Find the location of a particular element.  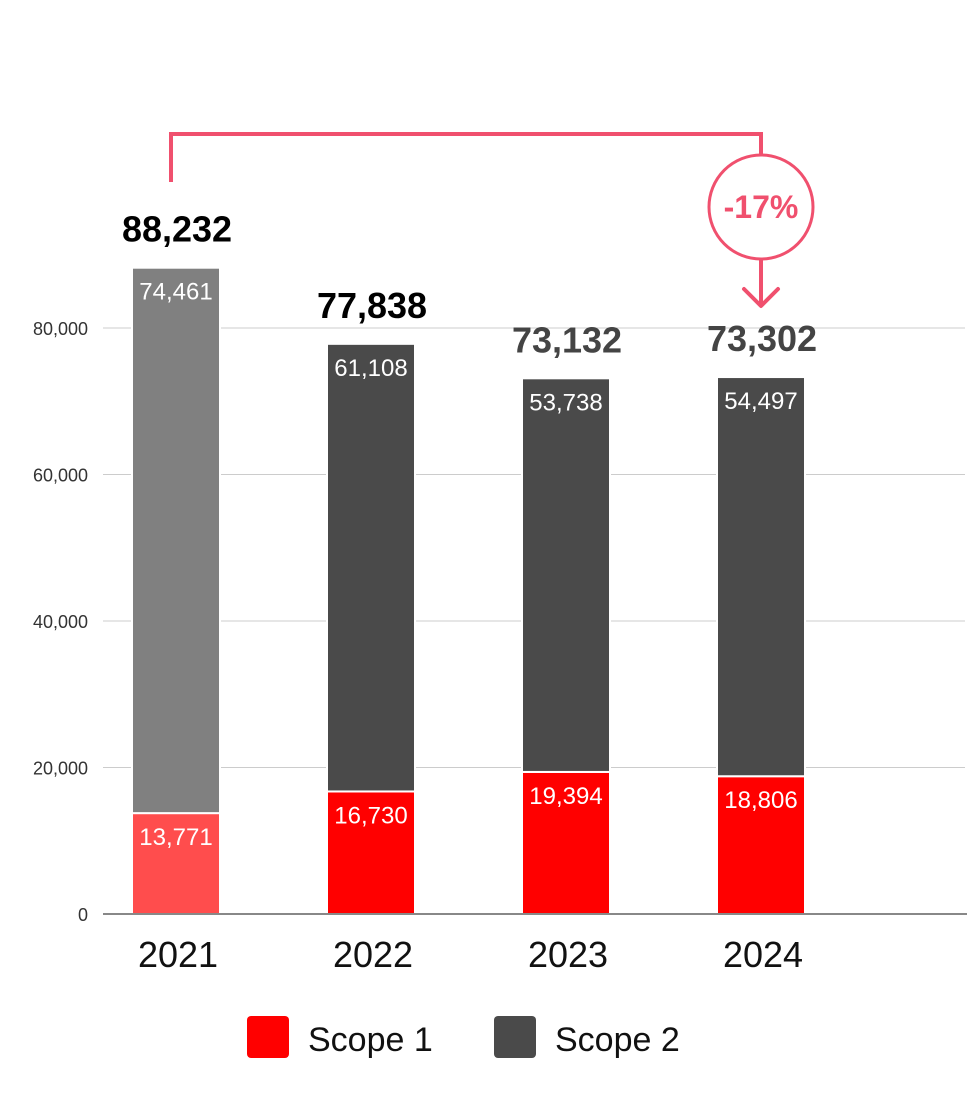

data-label-scope-2: 61,108 is located at coordinates (370, 368).